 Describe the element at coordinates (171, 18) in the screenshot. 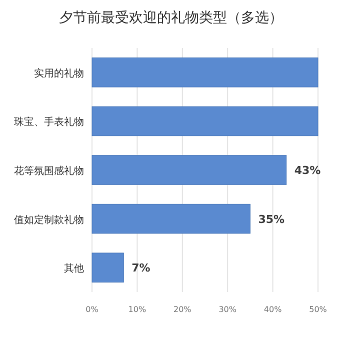

I see `chart-title: 夕节前最受欢迎的礼物类型（多选）` at that location.